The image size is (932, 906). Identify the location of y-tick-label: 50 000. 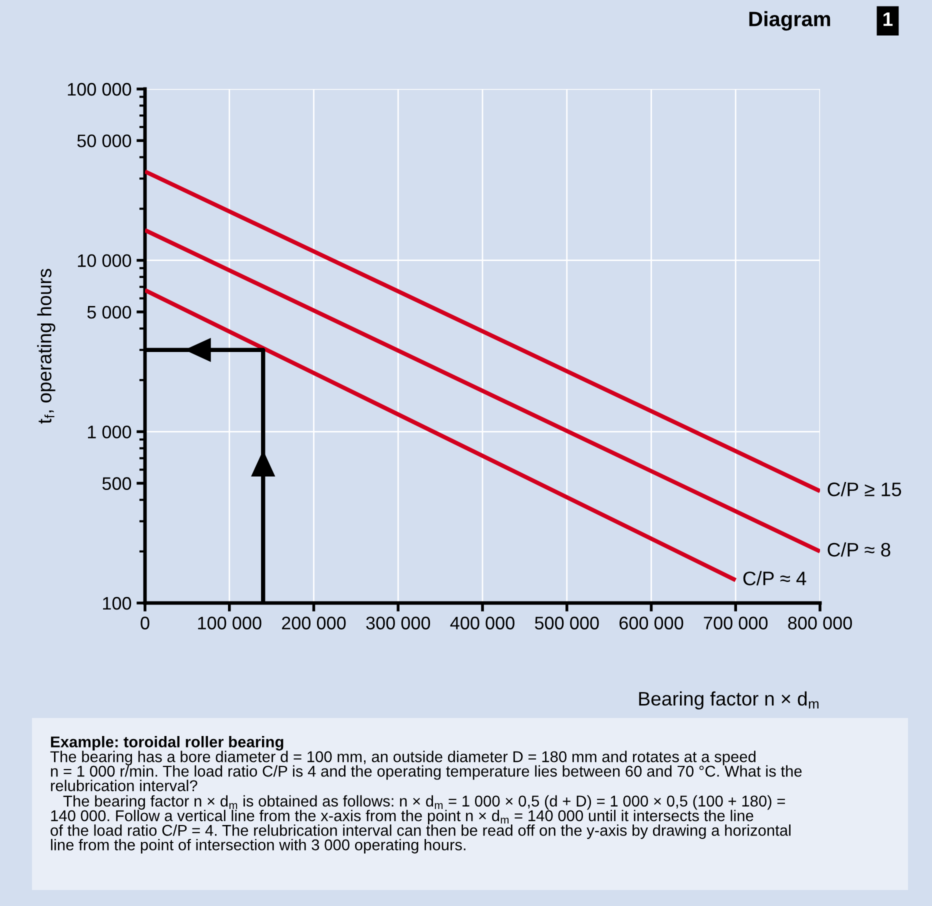
(104, 141).